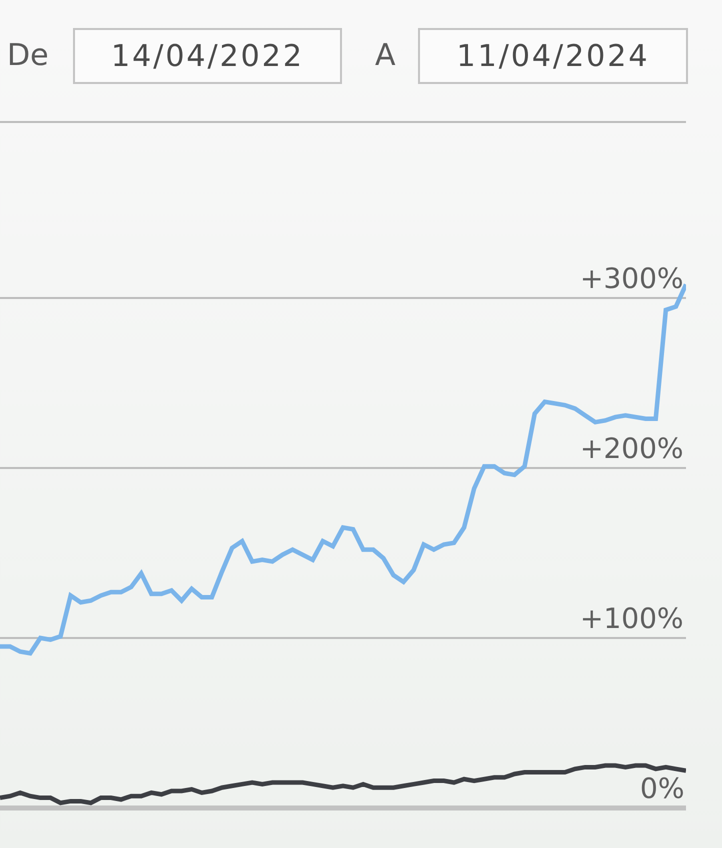  What do you see at coordinates (662, 788) in the screenshot?
I see `y-tick-label: 0%` at bounding box center [662, 788].